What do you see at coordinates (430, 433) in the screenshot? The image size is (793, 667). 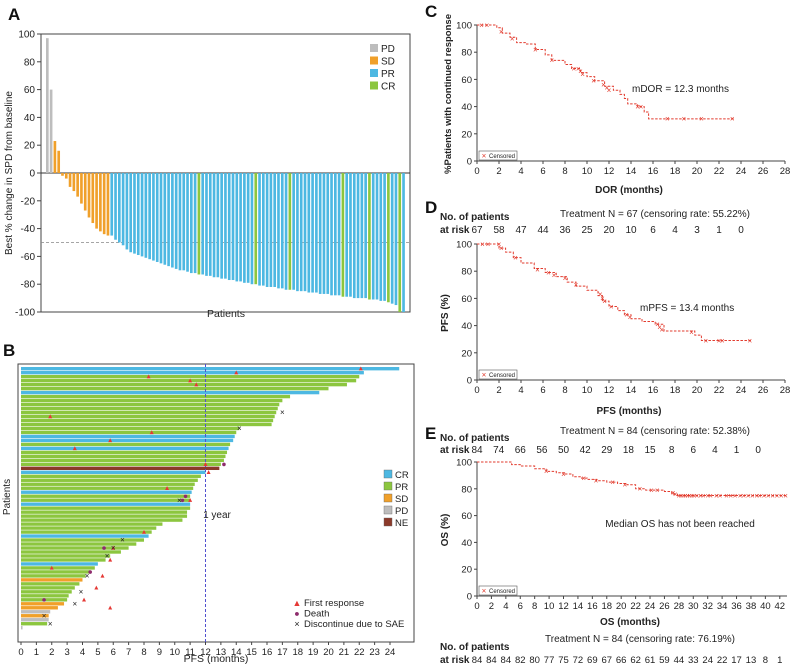 I see `panel-label-e: E` at bounding box center [430, 433].